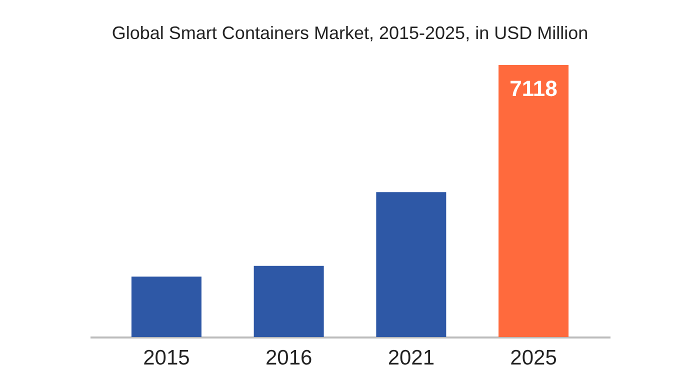 Image resolution: width=680 pixels, height=383 pixels. Describe the element at coordinates (166, 358) in the screenshot. I see `x-tick-label: 2015` at that location.